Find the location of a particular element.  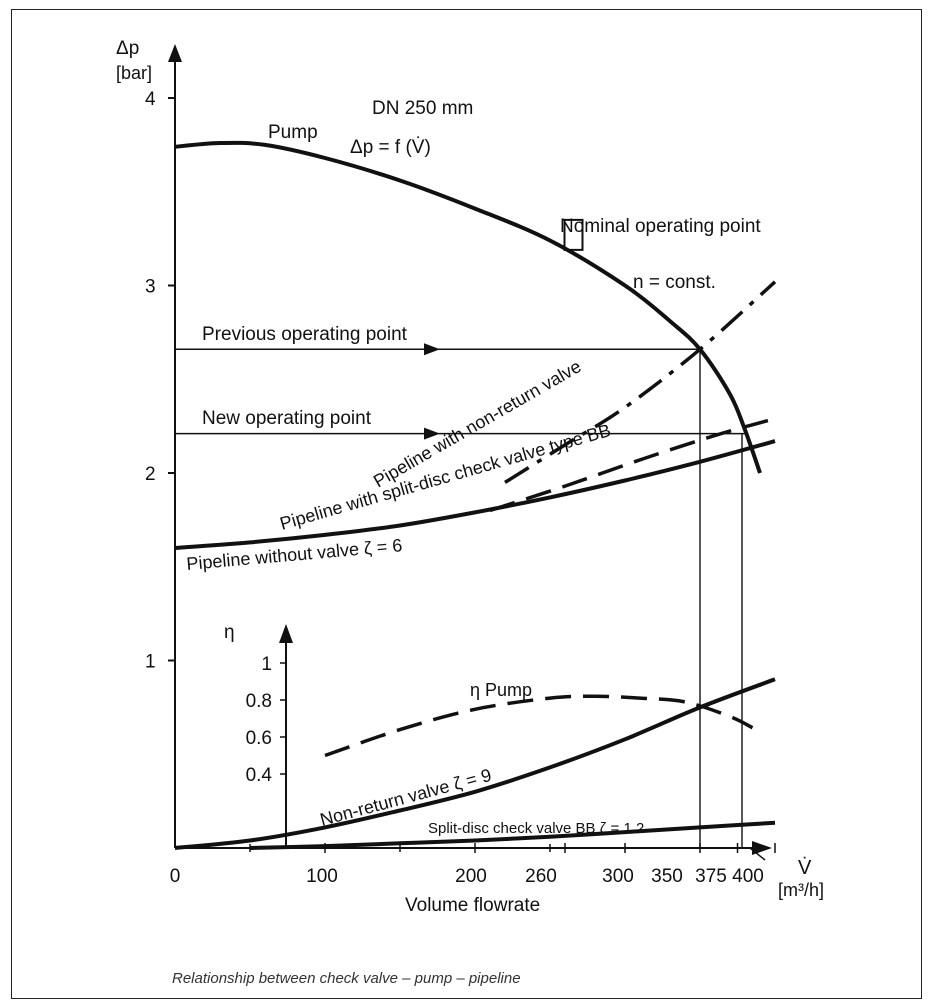

x-axis-title: Volume flowrate is located at coordinates (472, 905).